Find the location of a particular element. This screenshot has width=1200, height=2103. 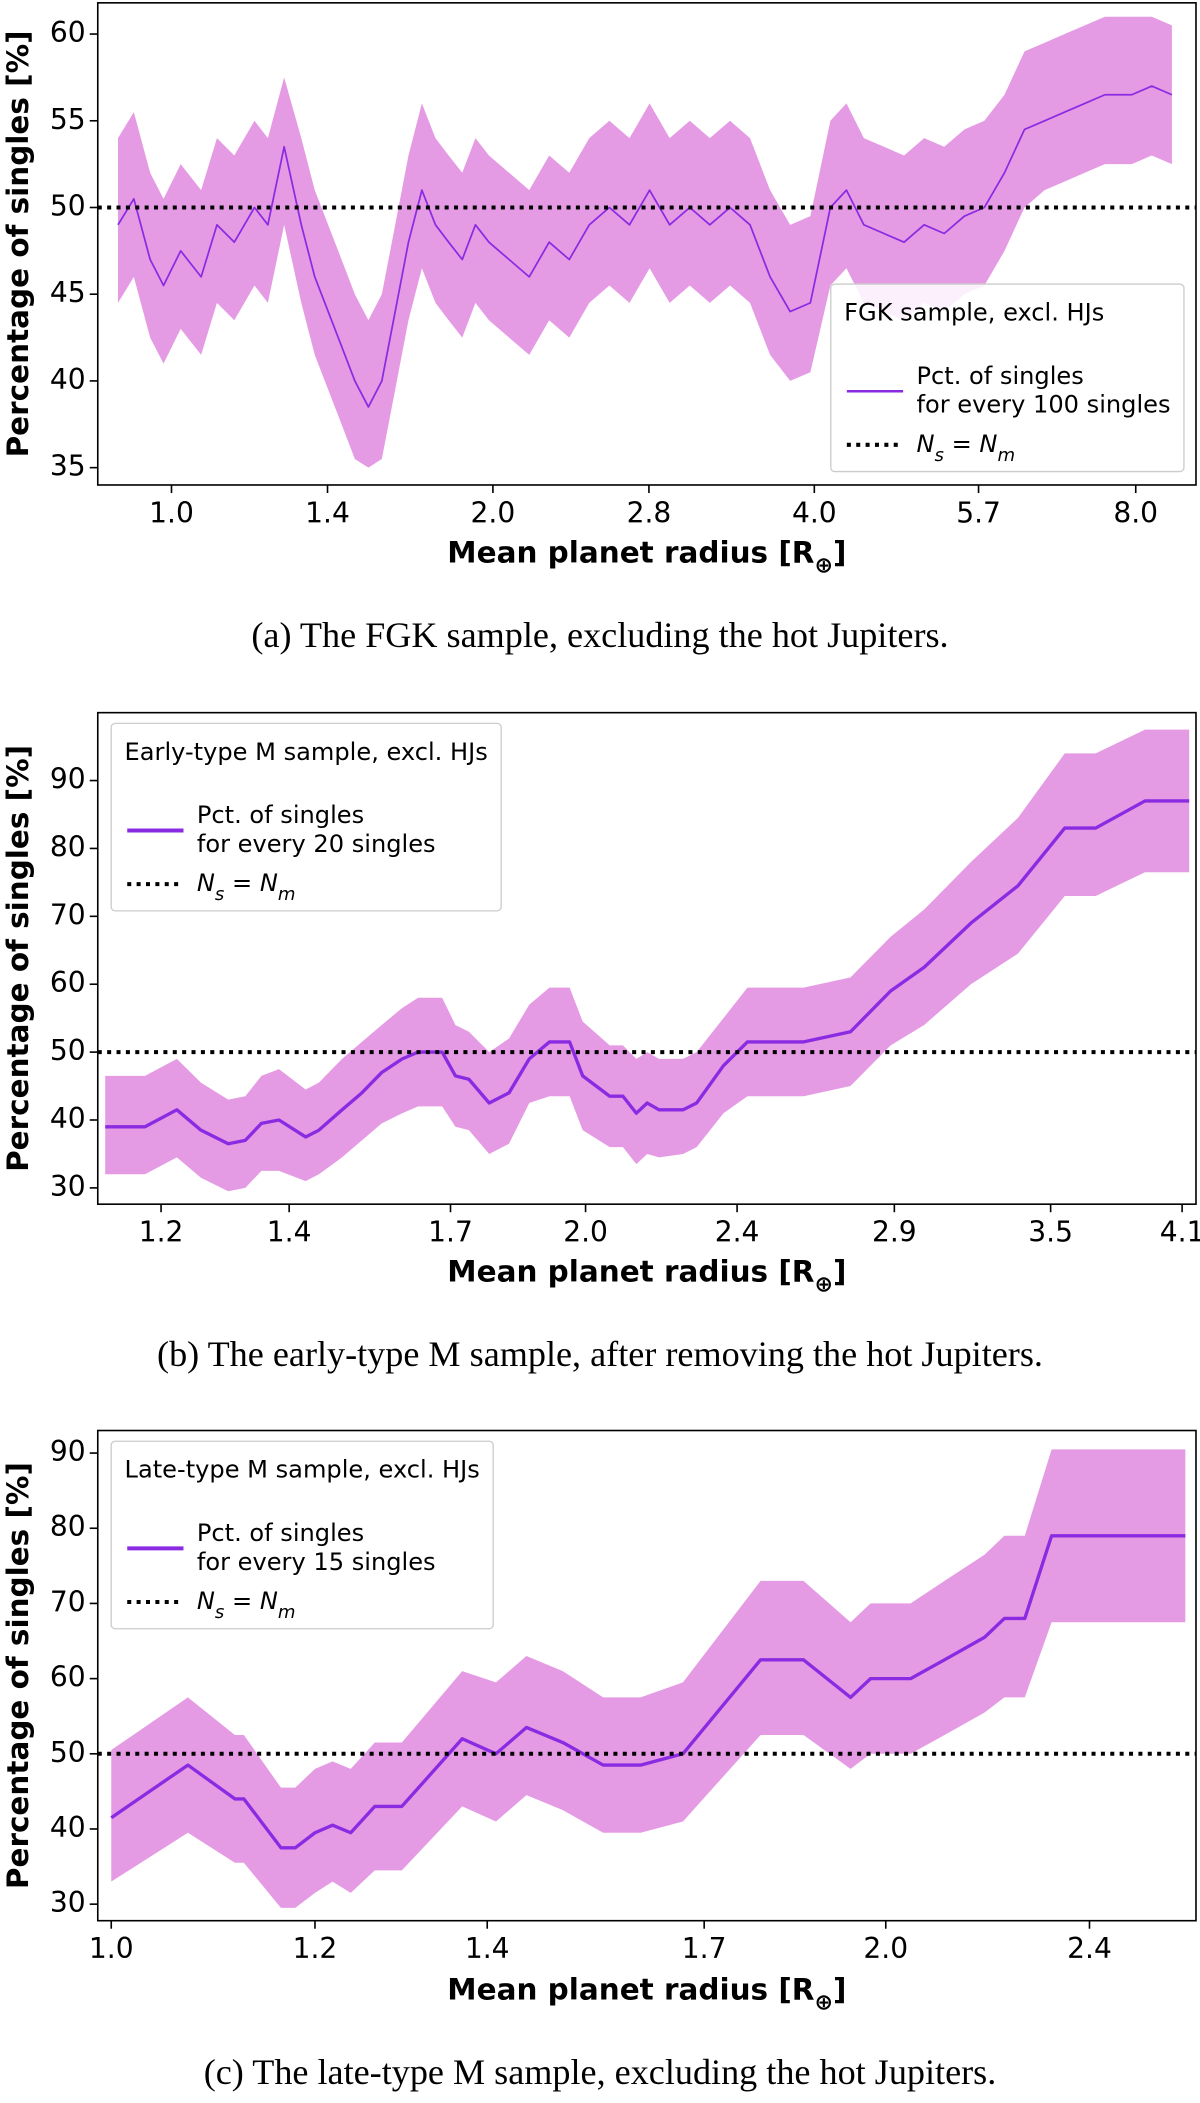

x-tick-label: 5.7 is located at coordinates (978, 512).